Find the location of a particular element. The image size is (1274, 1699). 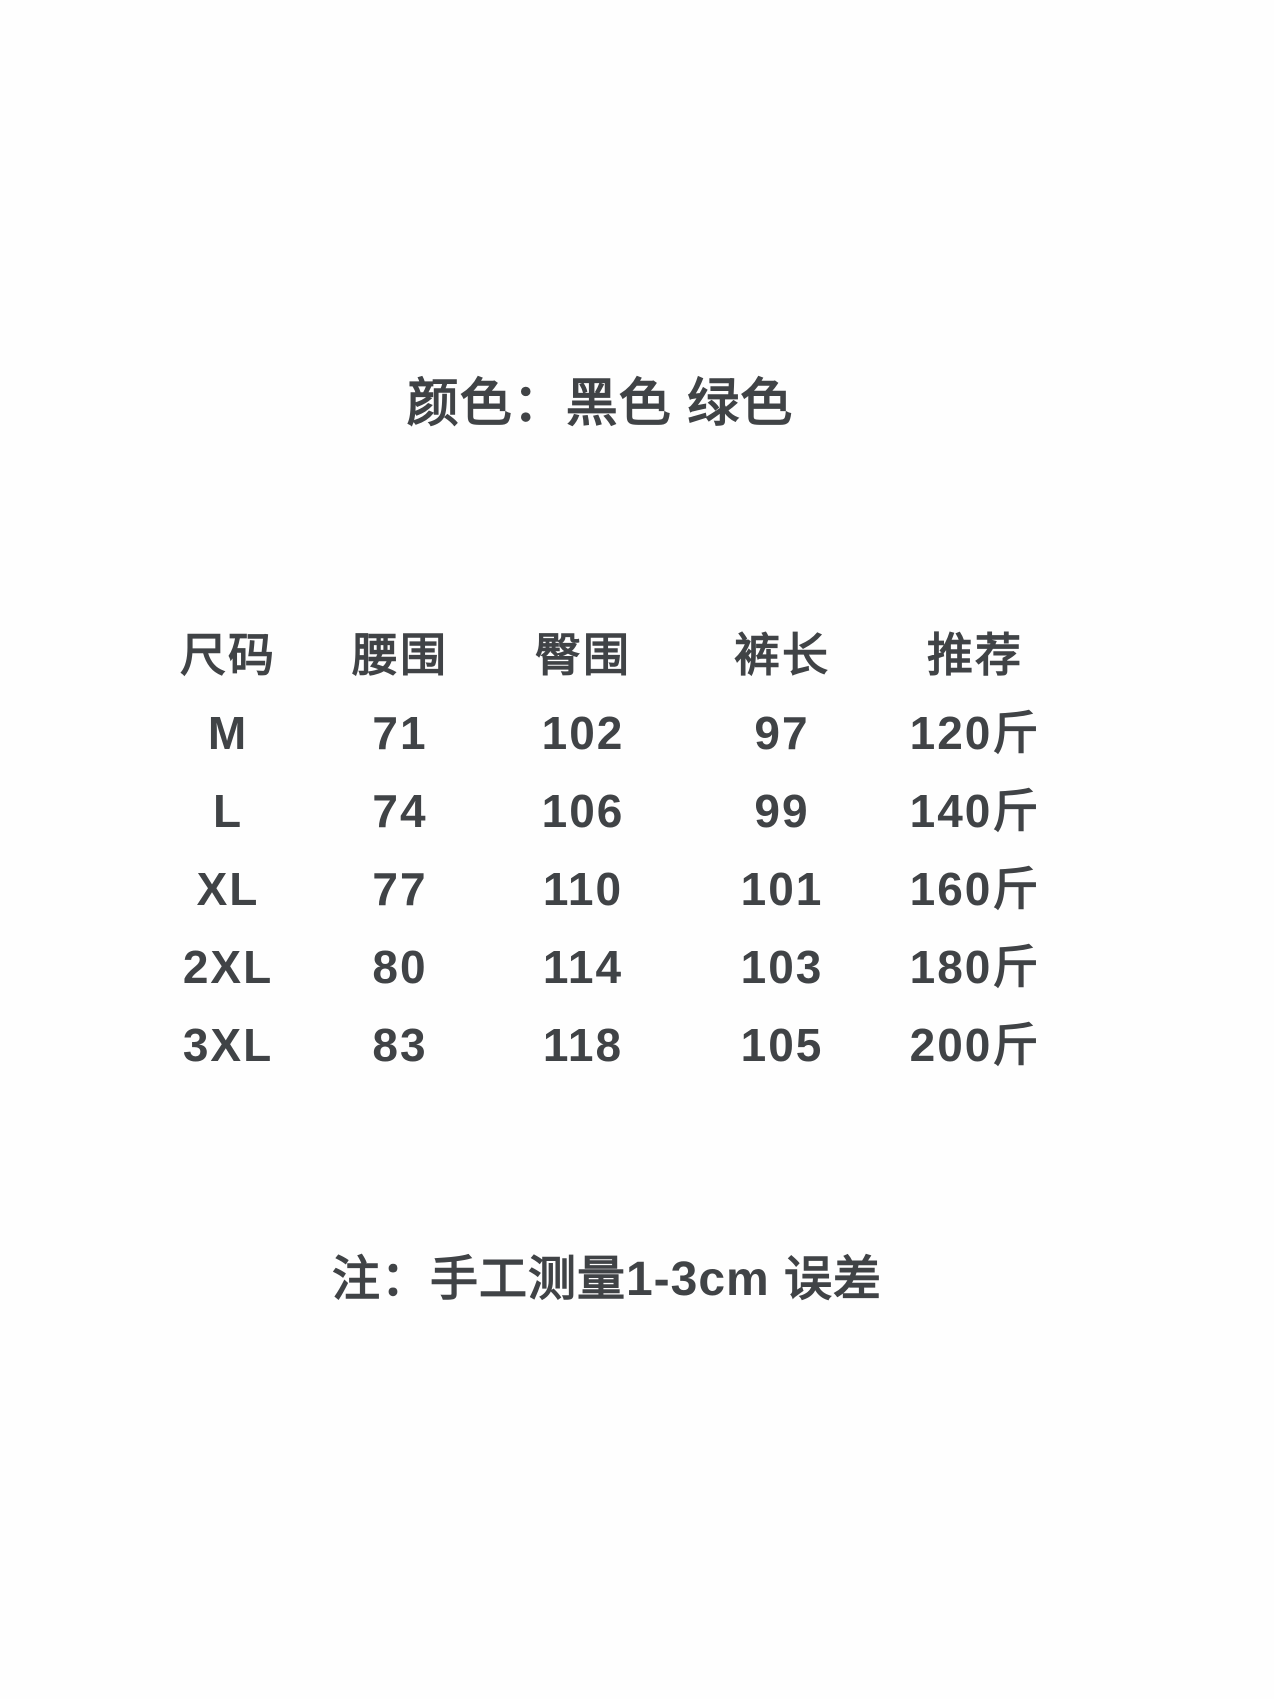

cell-length: 103 is located at coordinates (782, 967).